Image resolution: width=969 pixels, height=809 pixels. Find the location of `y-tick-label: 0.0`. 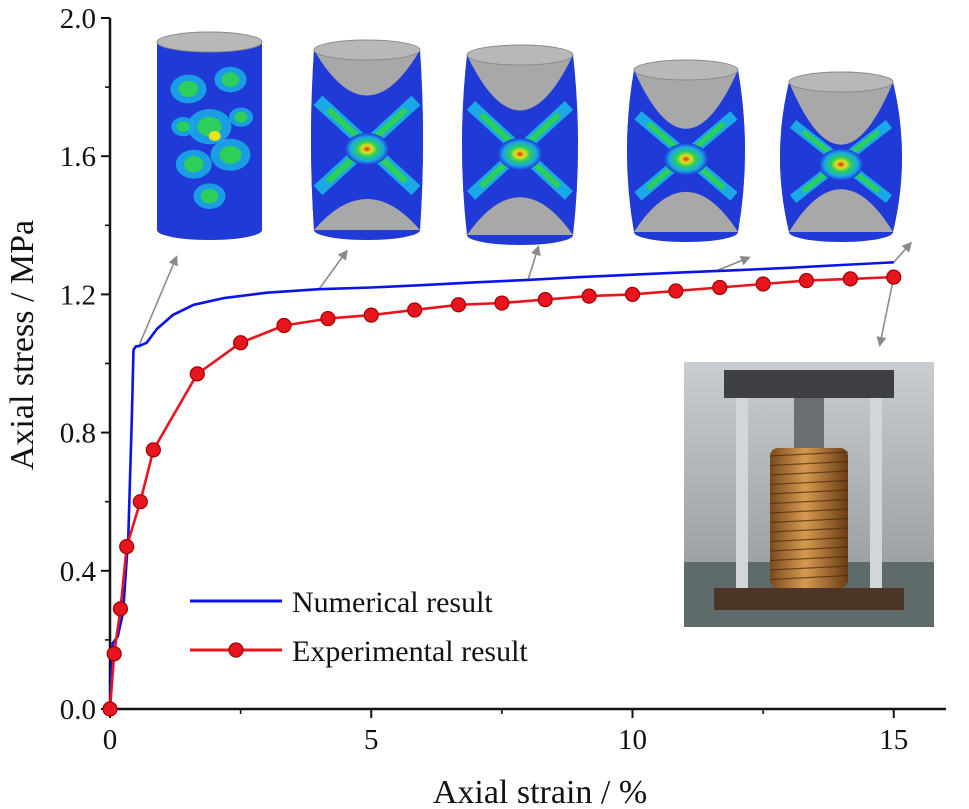

y-tick-label: 0.0 is located at coordinates (78, 710).